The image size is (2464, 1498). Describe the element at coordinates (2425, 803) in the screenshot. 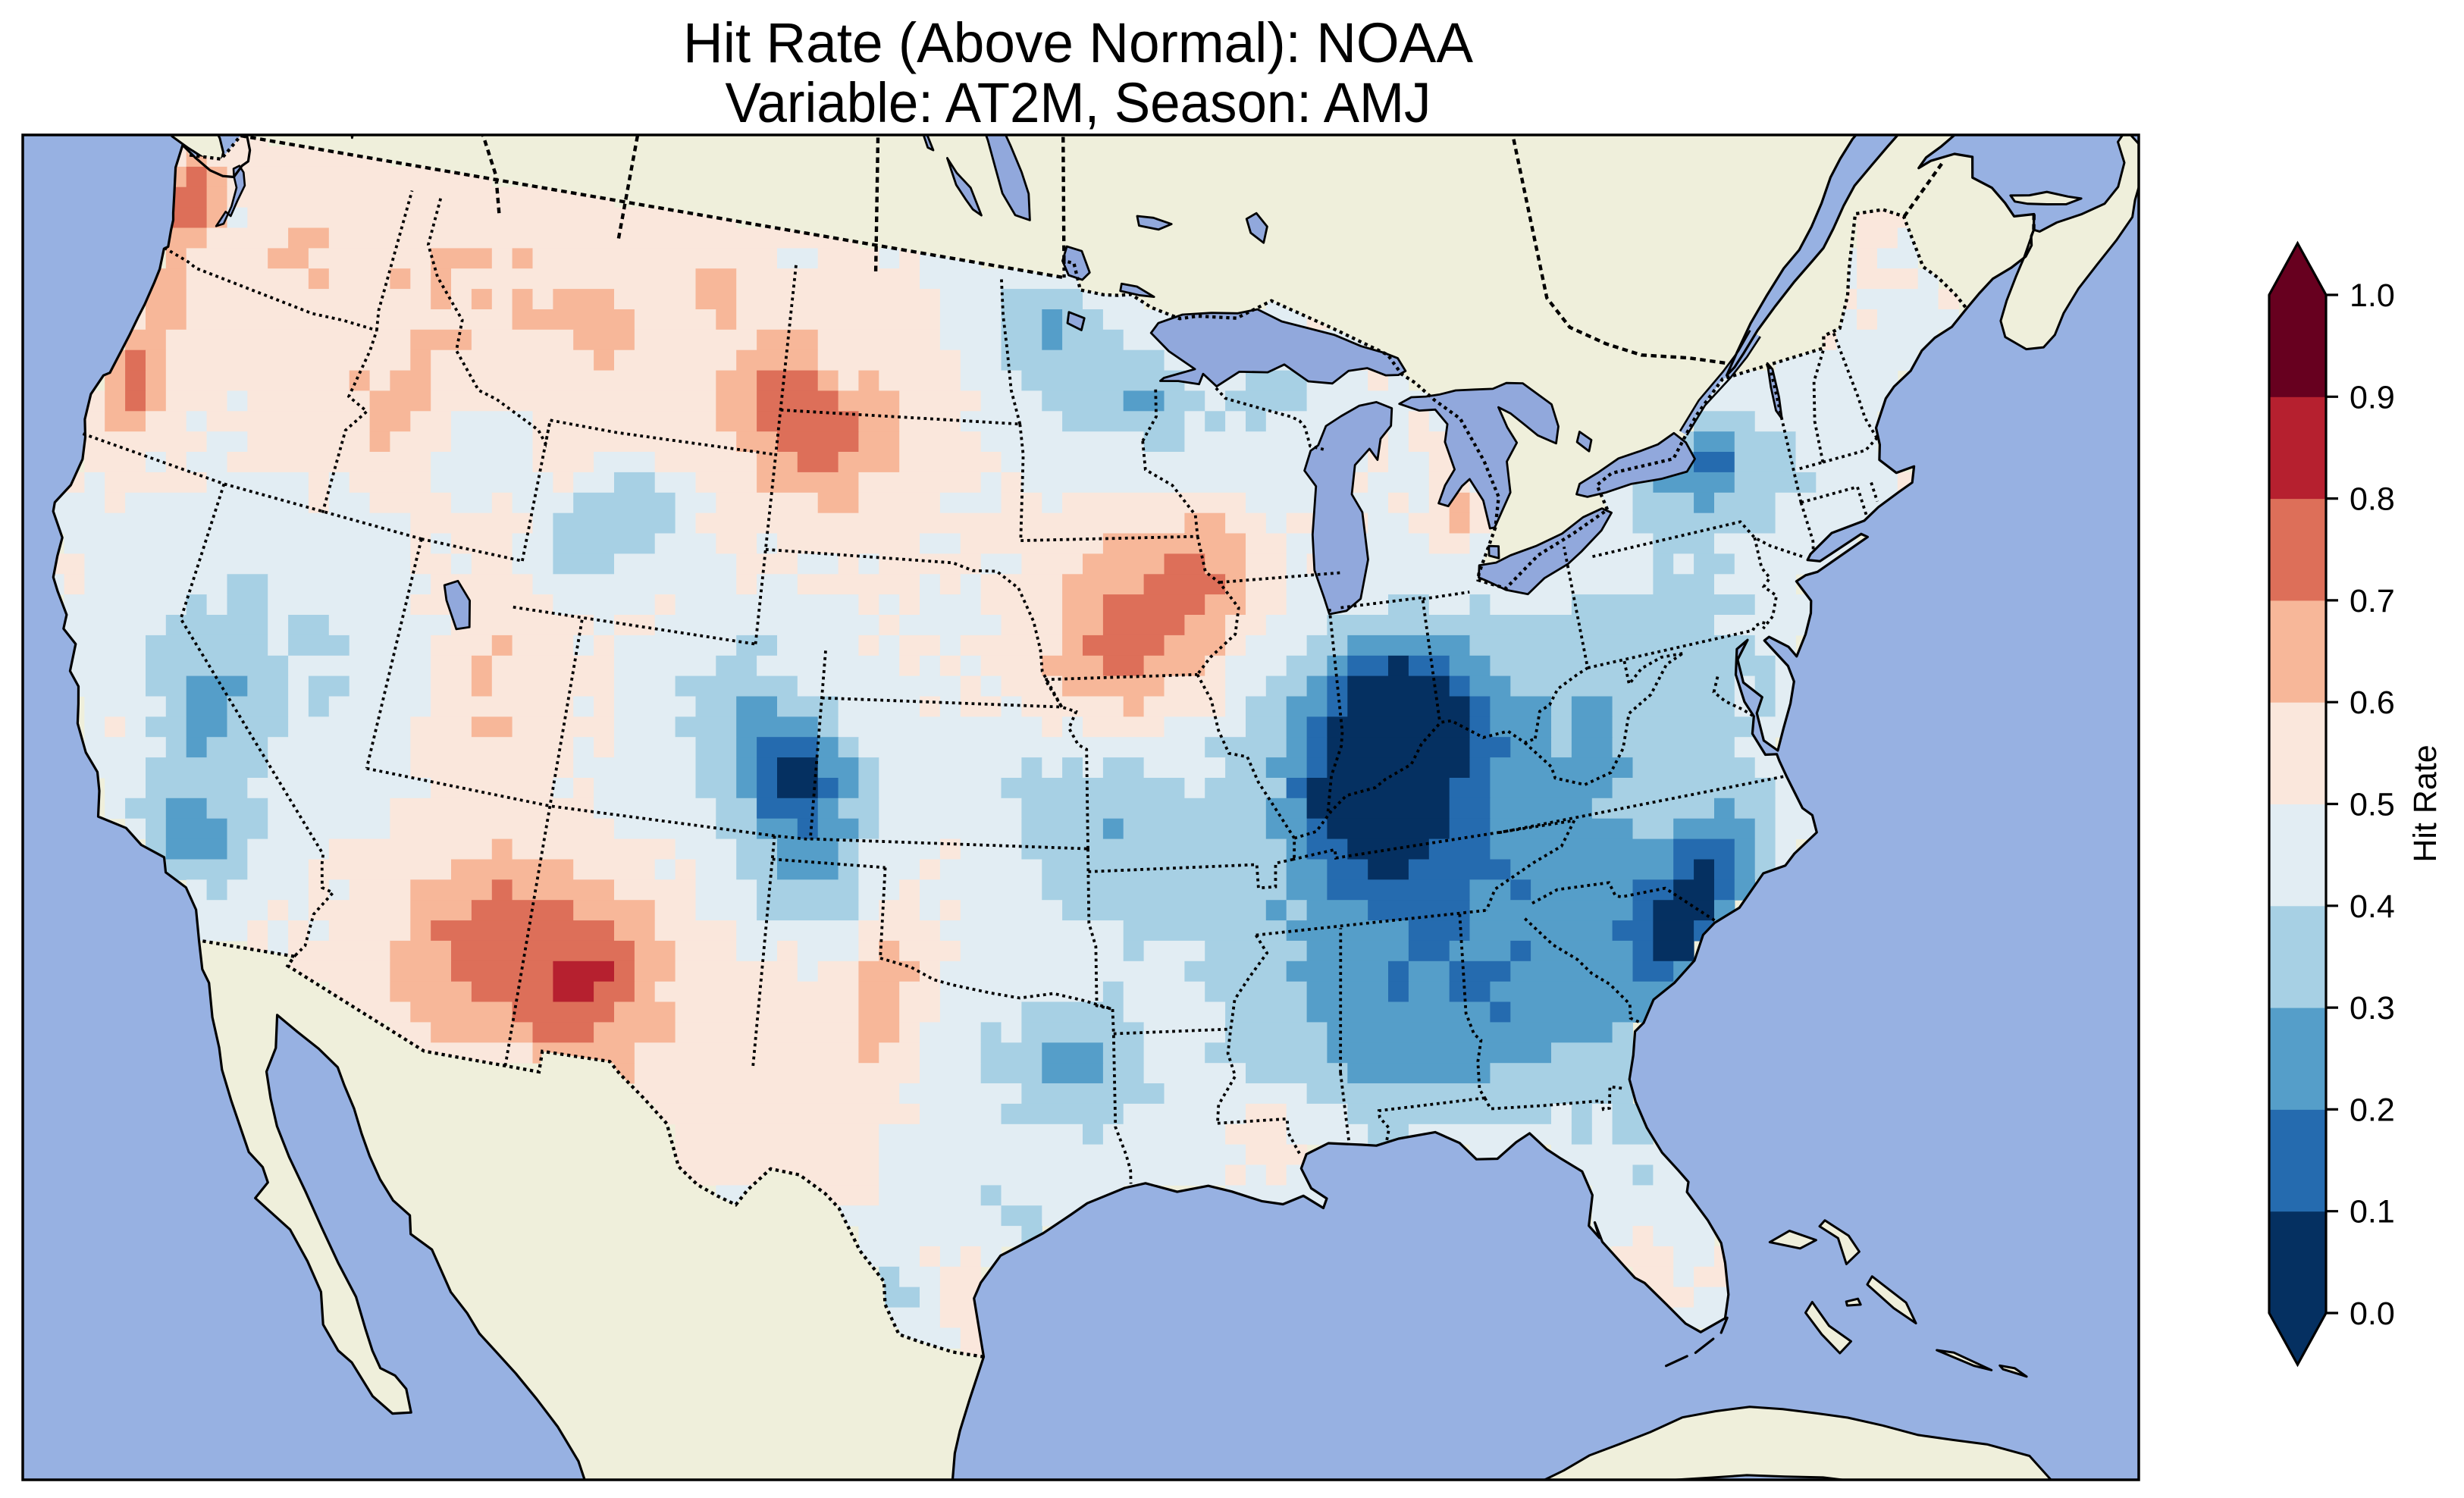

I see `svg-text: Hit Rate` at that location.